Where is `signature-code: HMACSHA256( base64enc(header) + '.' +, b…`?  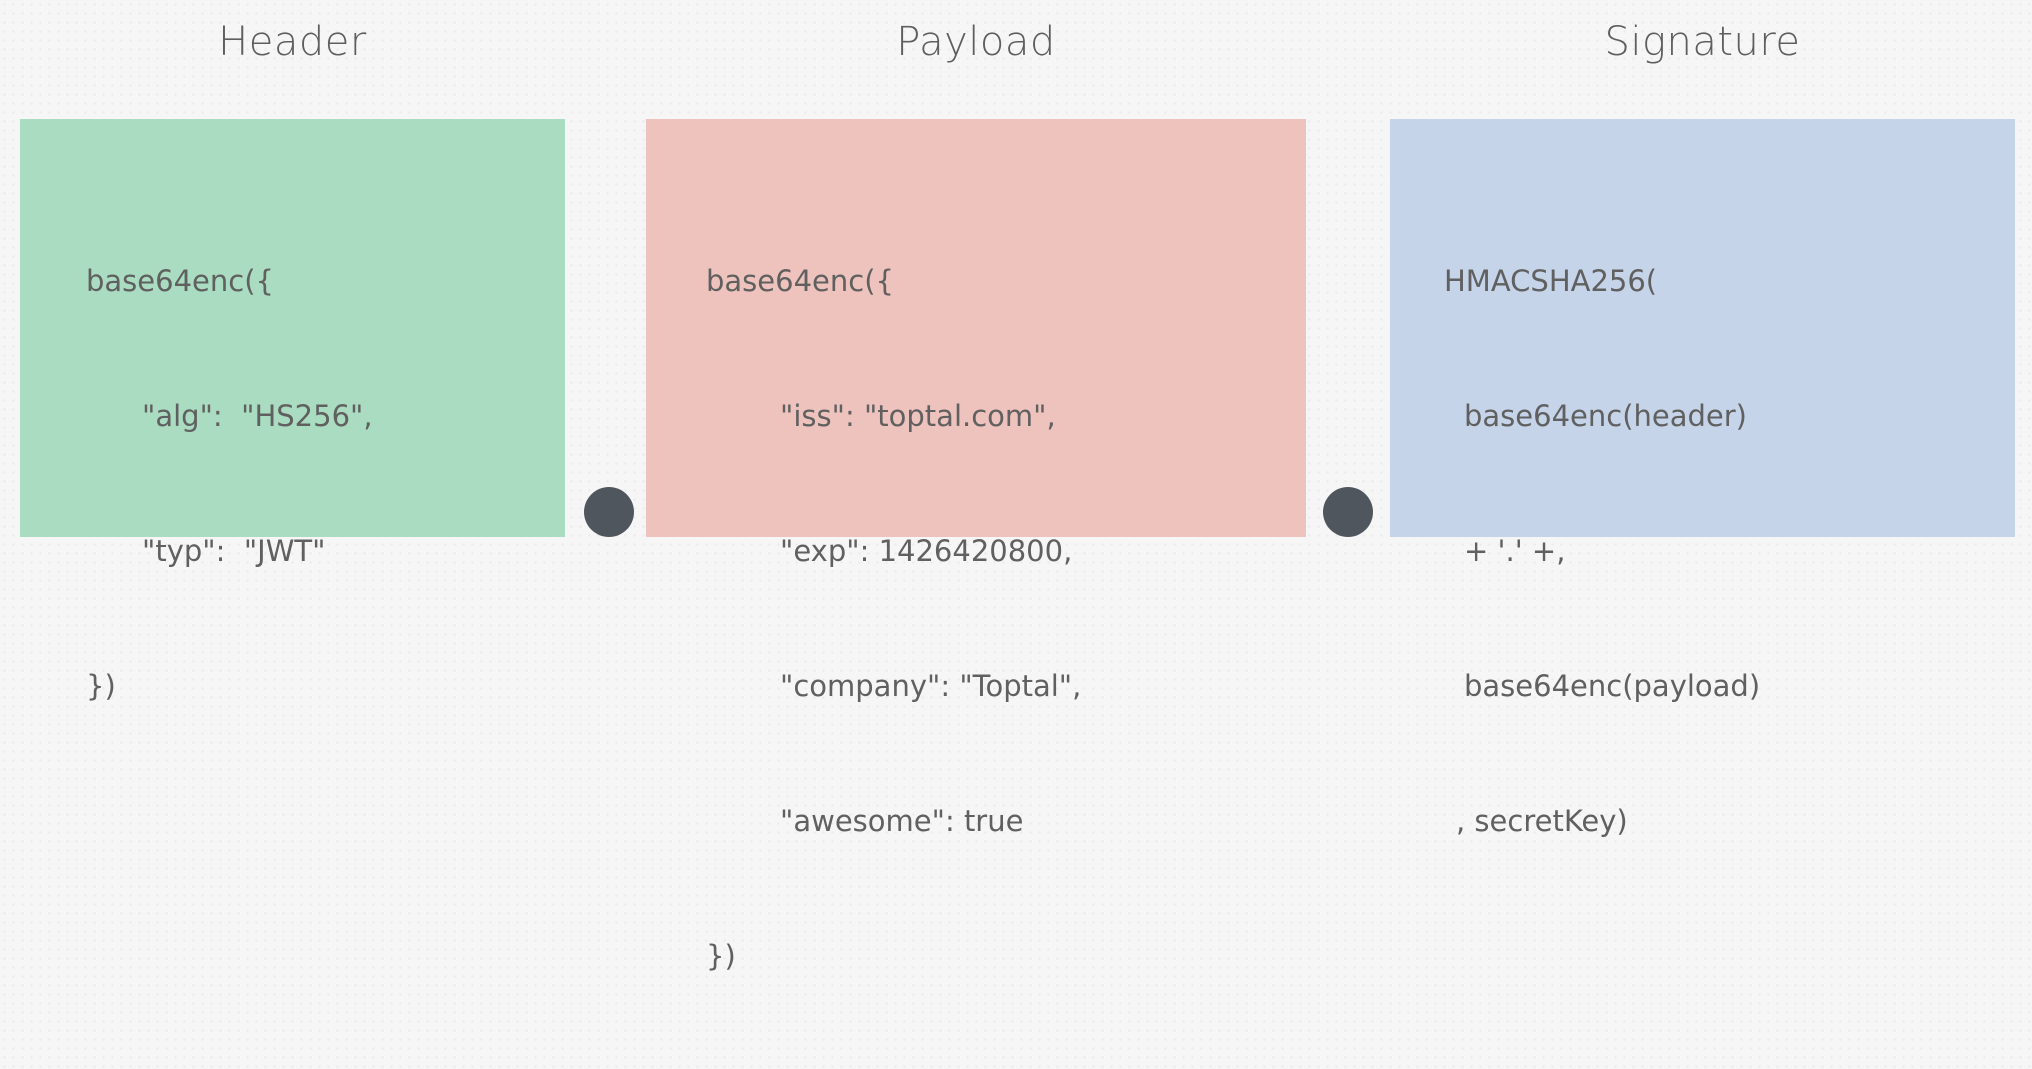
signature-code: HMACSHA256( base64enc(header) + '.' +, b… is located at coordinates (1602, 551).